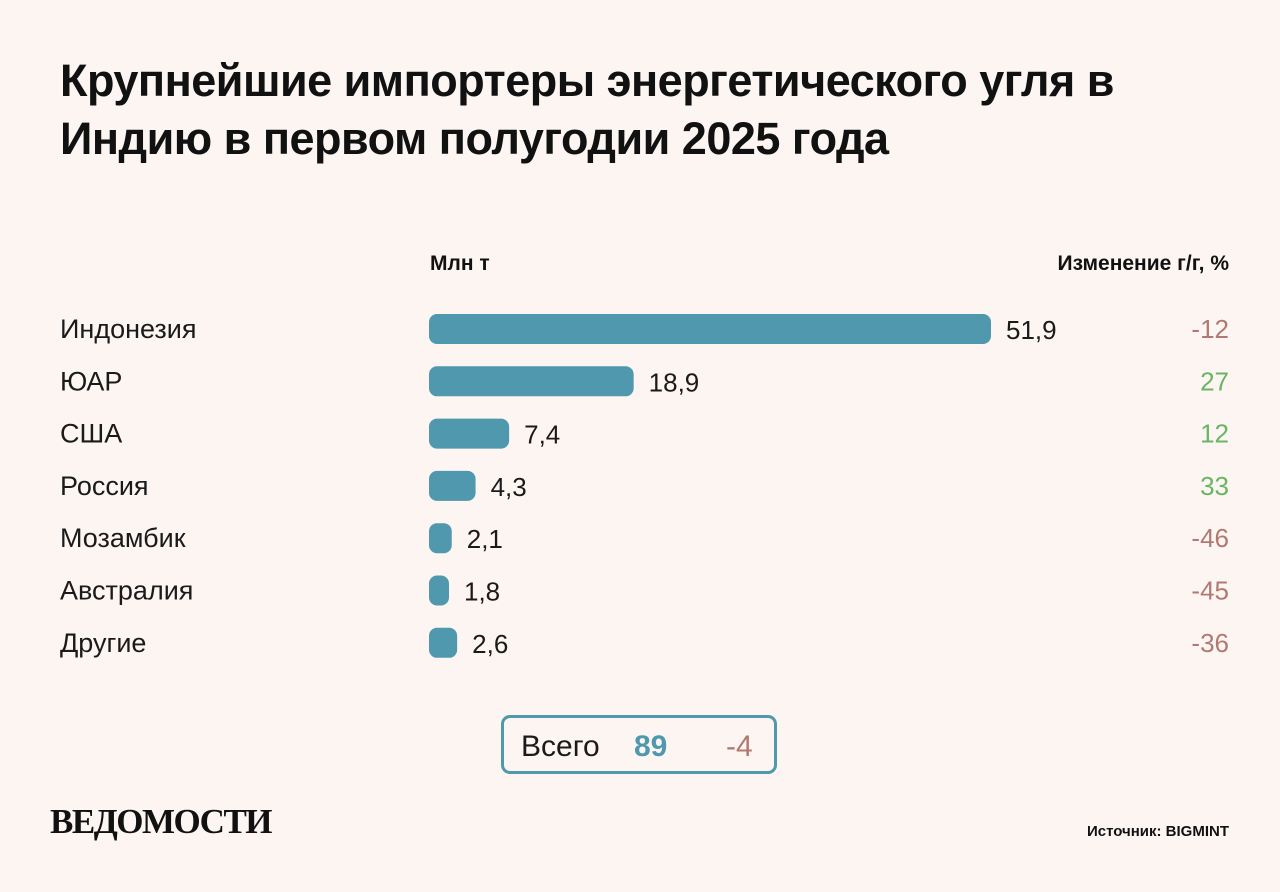 This screenshot has height=892, width=1280. Describe the element at coordinates (1210, 591) in the screenshot. I see `change-label: -45` at that location.